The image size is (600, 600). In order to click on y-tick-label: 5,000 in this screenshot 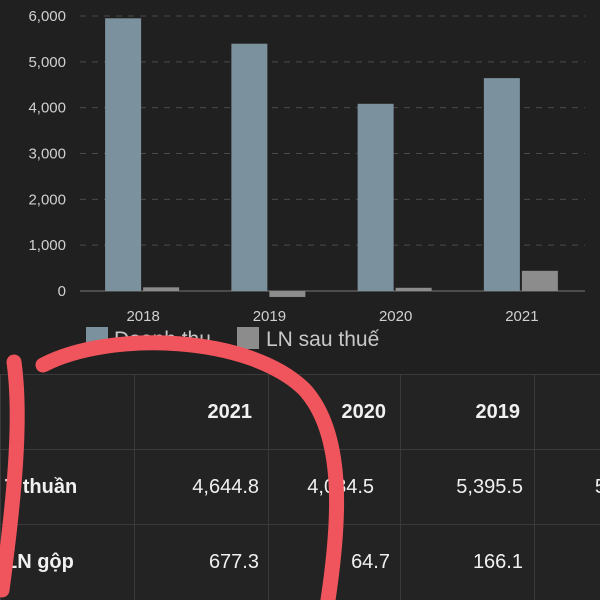, I will do `click(47, 62)`.